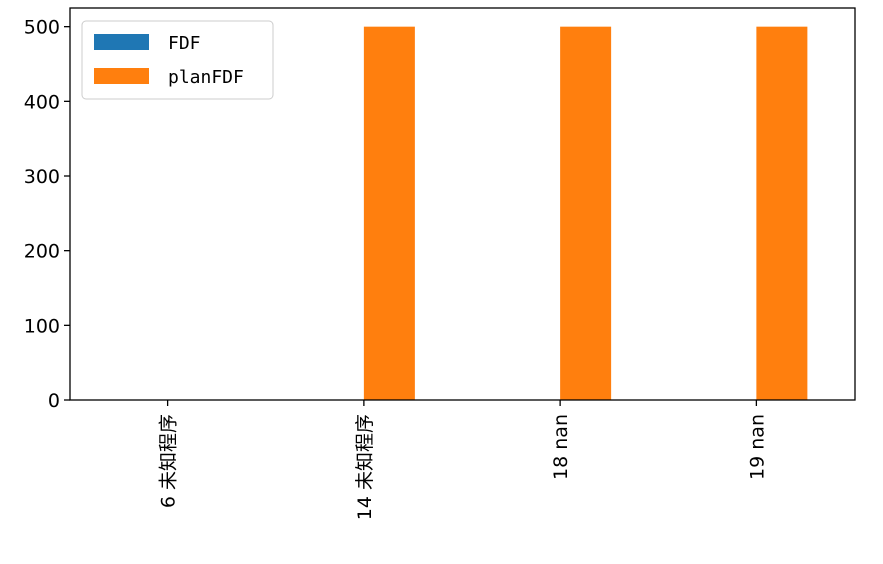 The width and height of the screenshot is (883, 564). Describe the element at coordinates (463, 460) in the screenshot. I see `x-axis: 6 未知程序 14 未知程序 18 nan 19 nan` at that location.